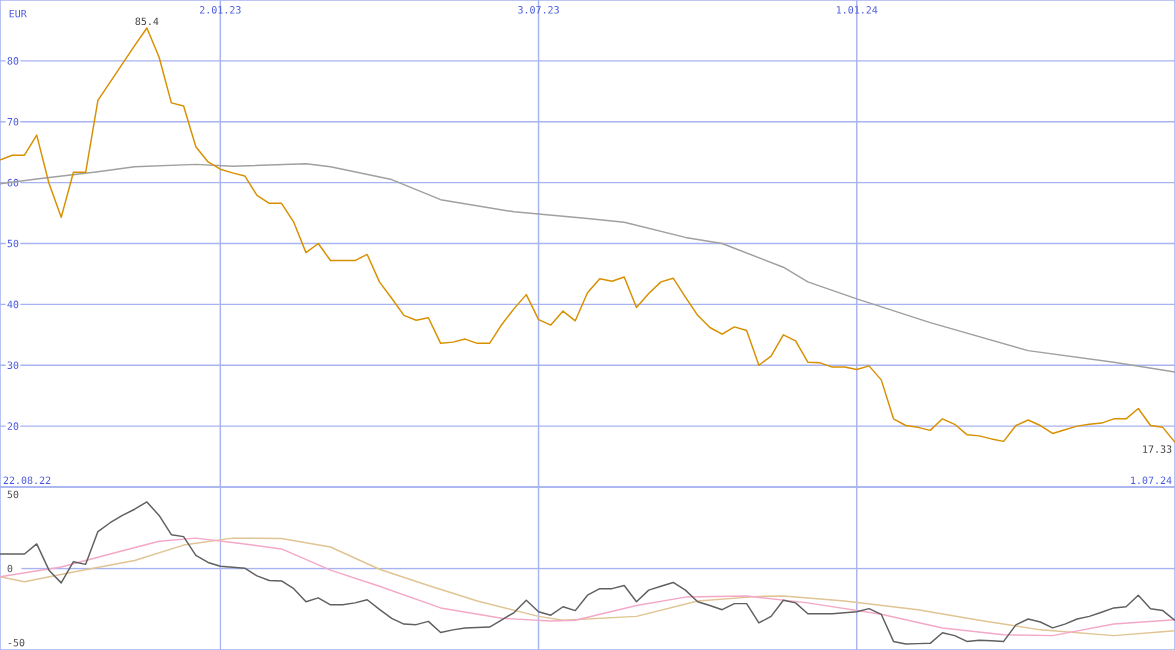  Describe the element at coordinates (13, 365) in the screenshot. I see `y-tick-label: 30` at that location.